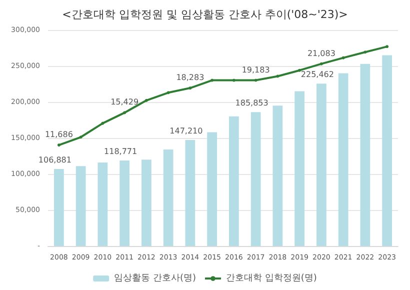 The width and height of the screenshot is (410, 290). Describe the element at coordinates (124, 102) in the screenshot. I see `data-label: 15,429` at that location.